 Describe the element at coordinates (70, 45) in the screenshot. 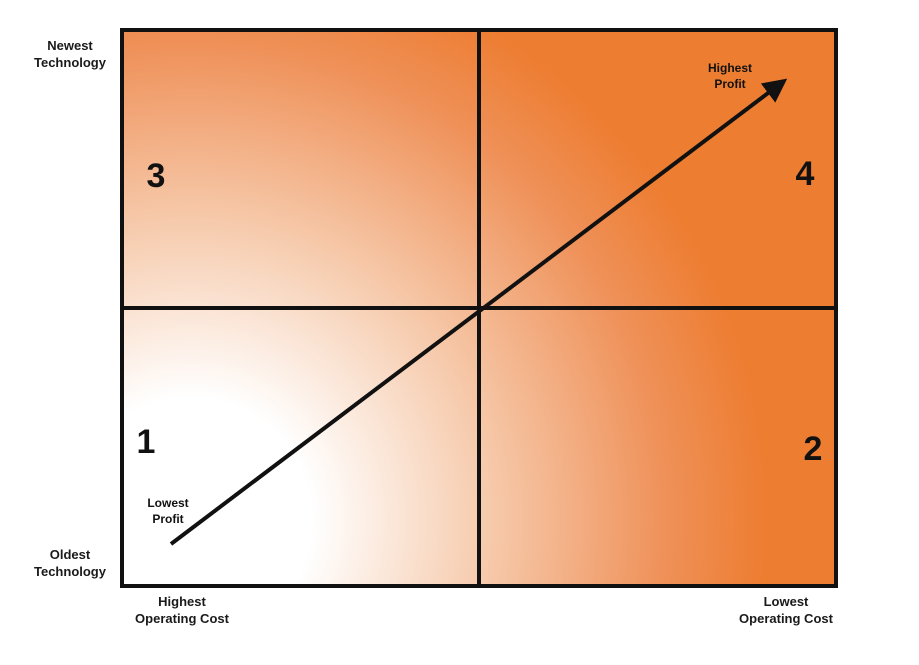

I see `y-axis-top-label-line-1: Newest` at that location.